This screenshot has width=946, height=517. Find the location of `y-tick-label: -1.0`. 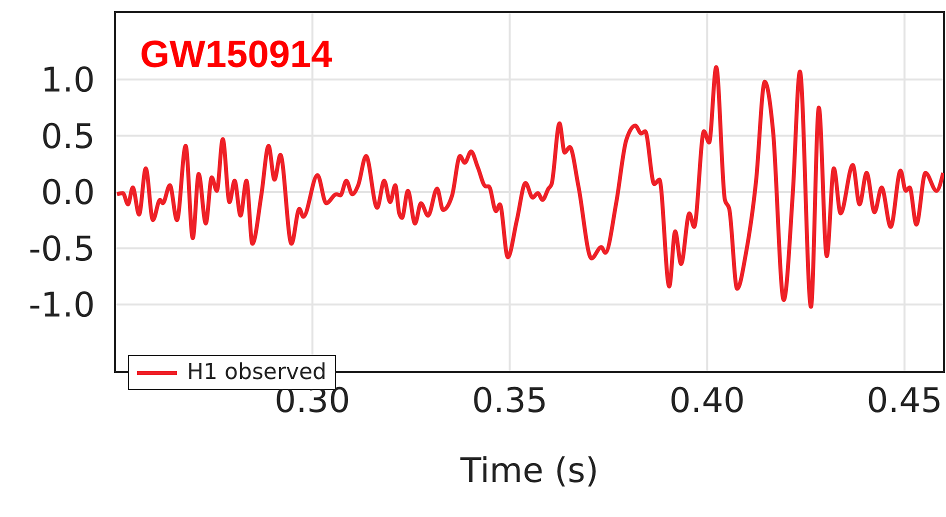

y-tick-label: -1.0 is located at coordinates (61, 306).